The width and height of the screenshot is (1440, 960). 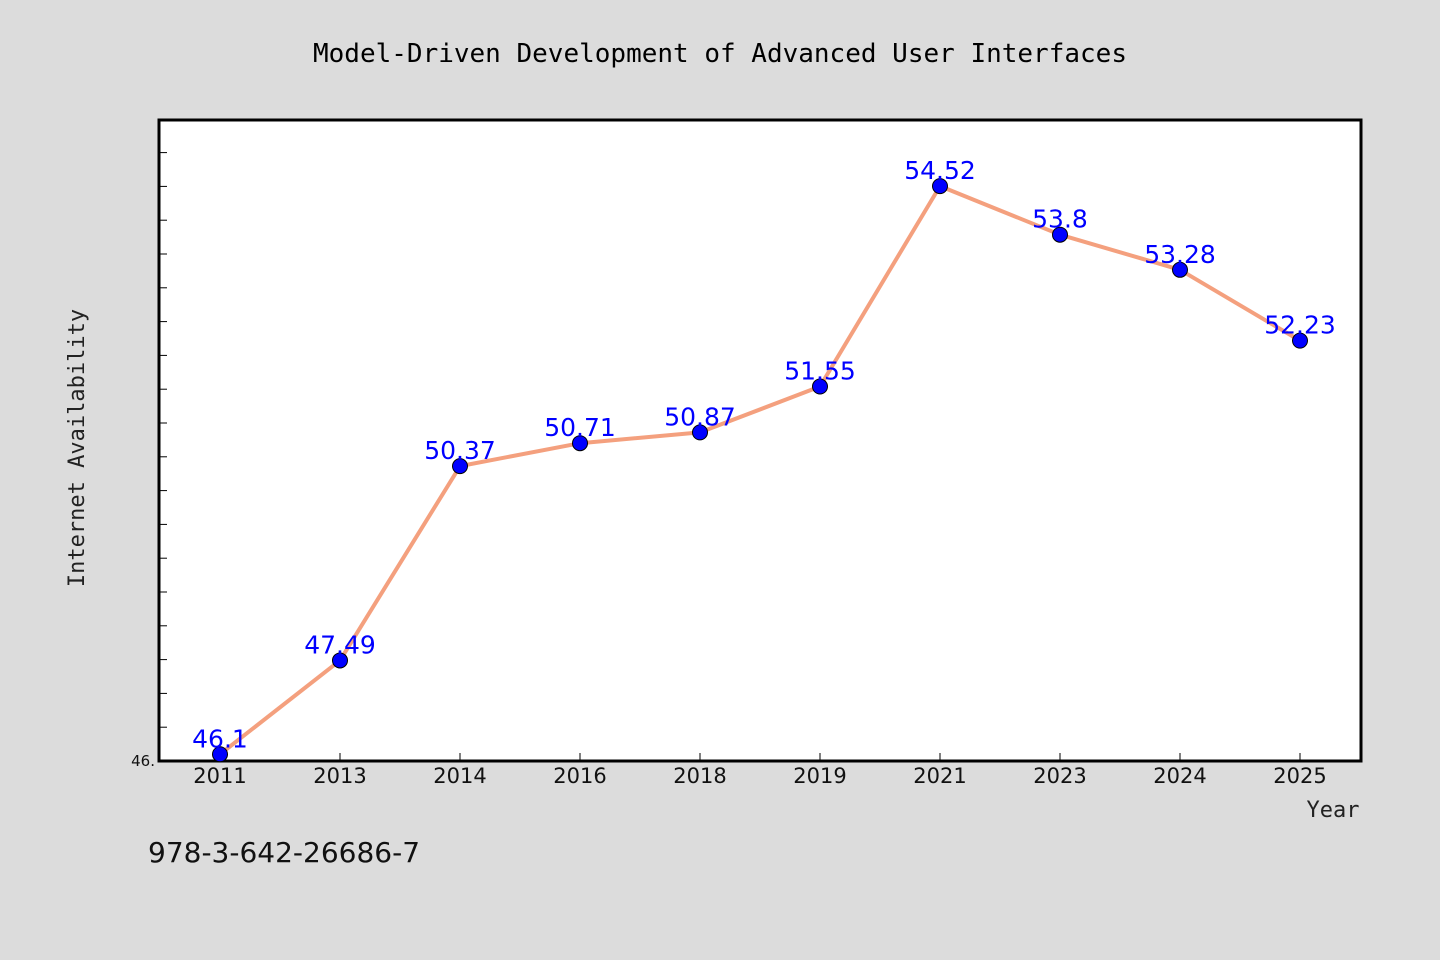 What do you see at coordinates (820, 371) in the screenshot?
I see `data-label: 51.55` at bounding box center [820, 371].